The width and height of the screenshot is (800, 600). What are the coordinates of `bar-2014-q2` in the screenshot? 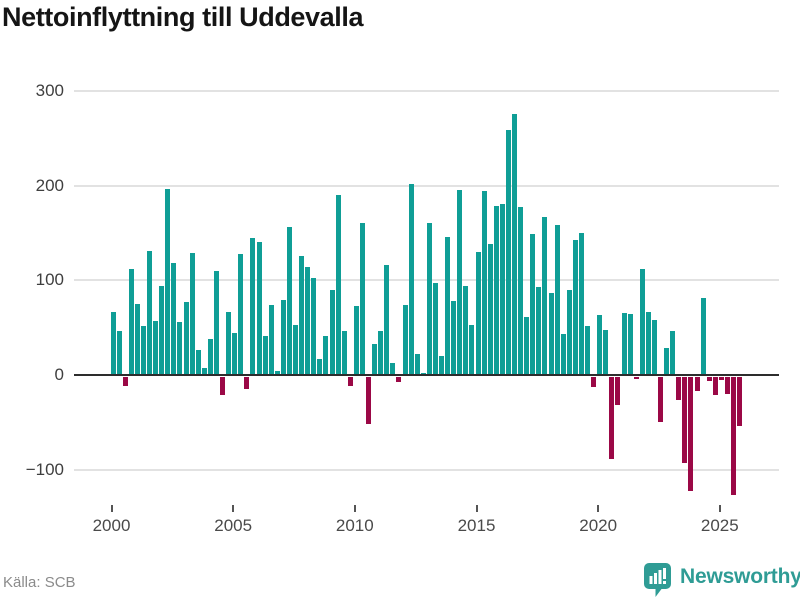 It's located at (460, 282).